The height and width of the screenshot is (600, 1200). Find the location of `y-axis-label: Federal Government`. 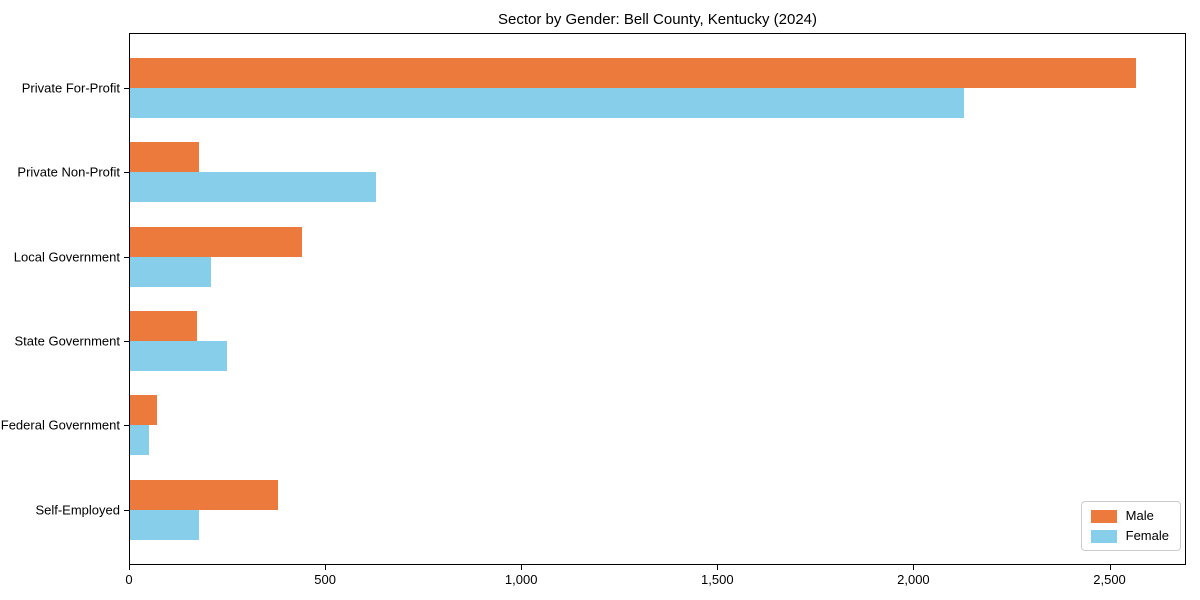

y-axis-label: Federal Government is located at coordinates (60, 425).